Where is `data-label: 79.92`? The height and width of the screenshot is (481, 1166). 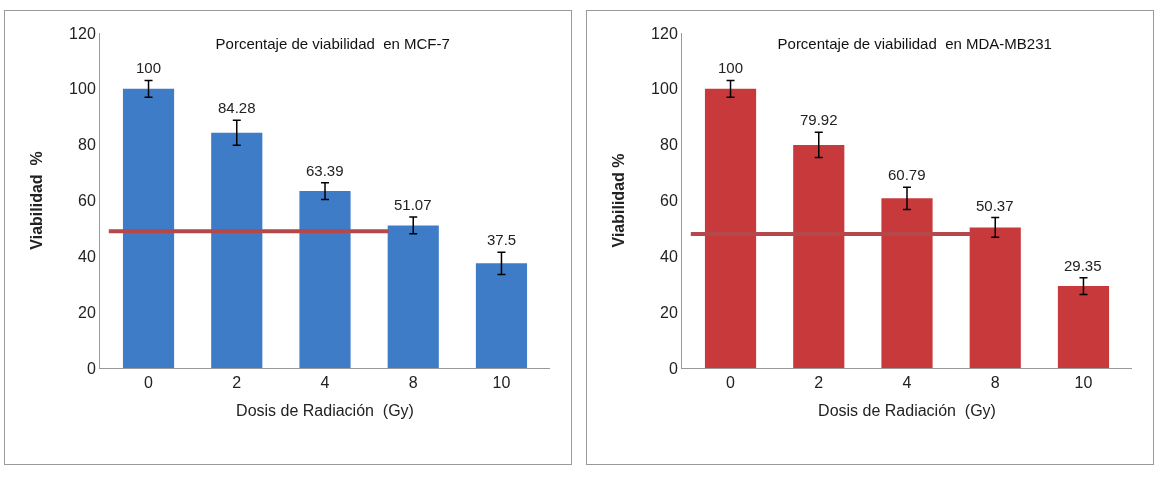 data-label: 79.92 is located at coordinates (819, 119).